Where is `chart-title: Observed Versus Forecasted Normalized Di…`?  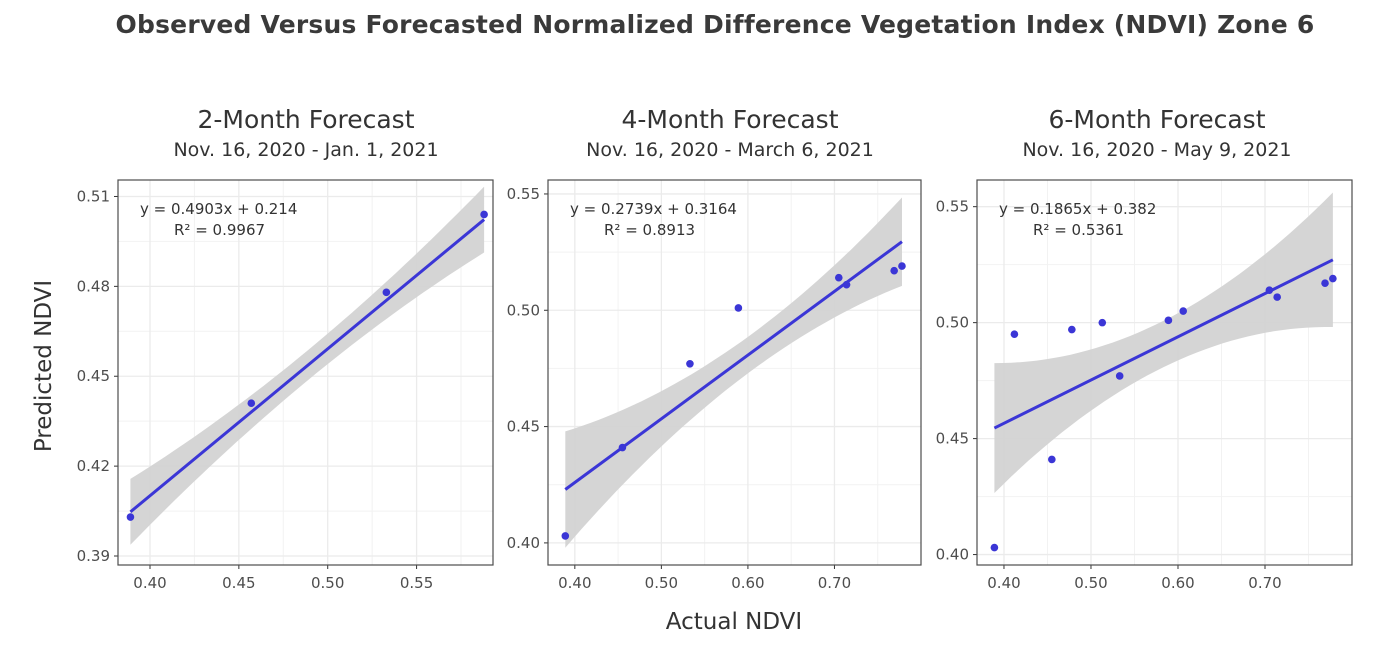 chart-title: Observed Versus Forecasted Normalized Di… is located at coordinates (715, 24).